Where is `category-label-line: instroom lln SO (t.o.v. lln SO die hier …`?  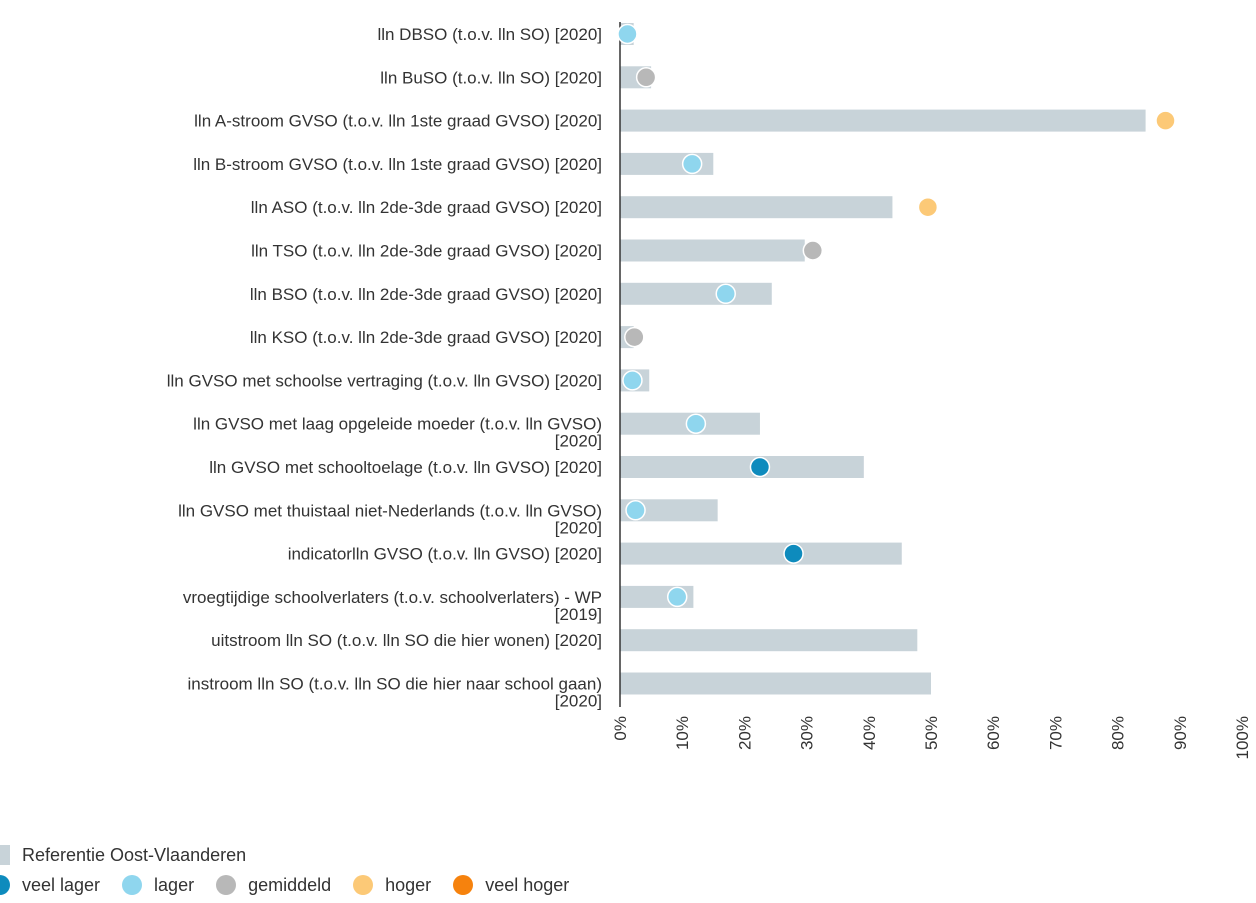
category-label-line: instroom lln SO (t.o.v. lln SO die hier … is located at coordinates (395, 684).